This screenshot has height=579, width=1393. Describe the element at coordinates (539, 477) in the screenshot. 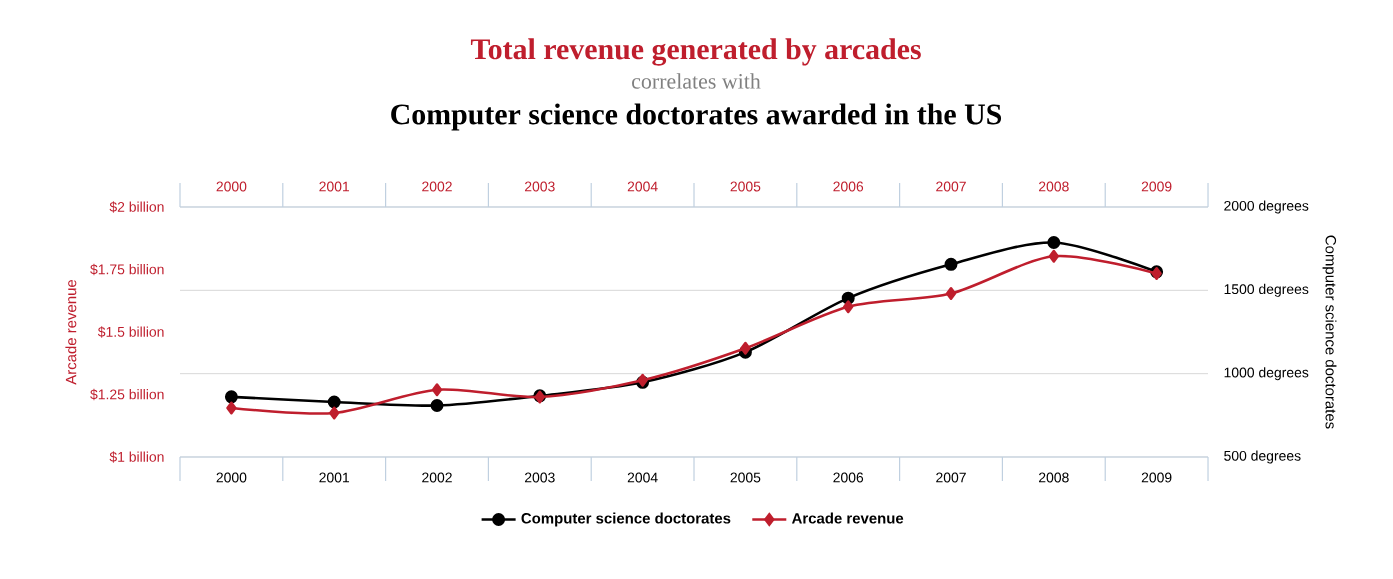

I see `category-label: 2003` at that location.